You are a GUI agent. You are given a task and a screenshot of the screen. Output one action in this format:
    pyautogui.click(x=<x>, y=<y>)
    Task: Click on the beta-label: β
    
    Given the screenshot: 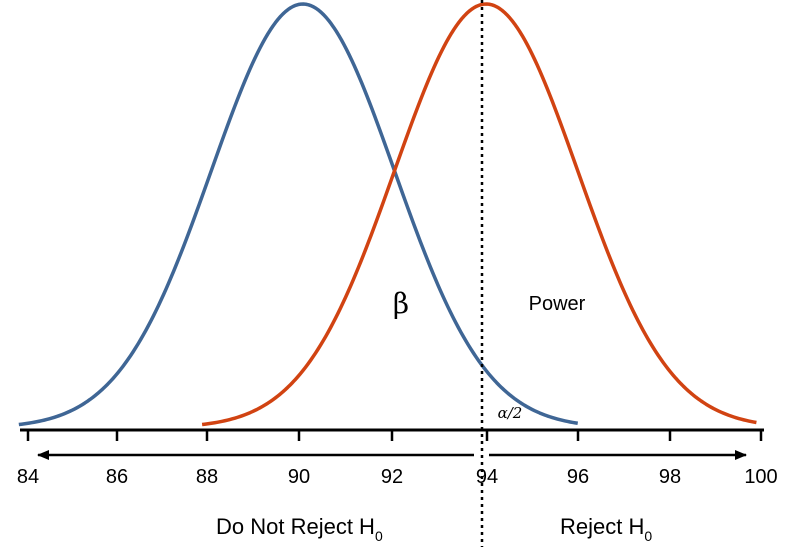 What is the action you would take?
    pyautogui.click(x=401, y=303)
    